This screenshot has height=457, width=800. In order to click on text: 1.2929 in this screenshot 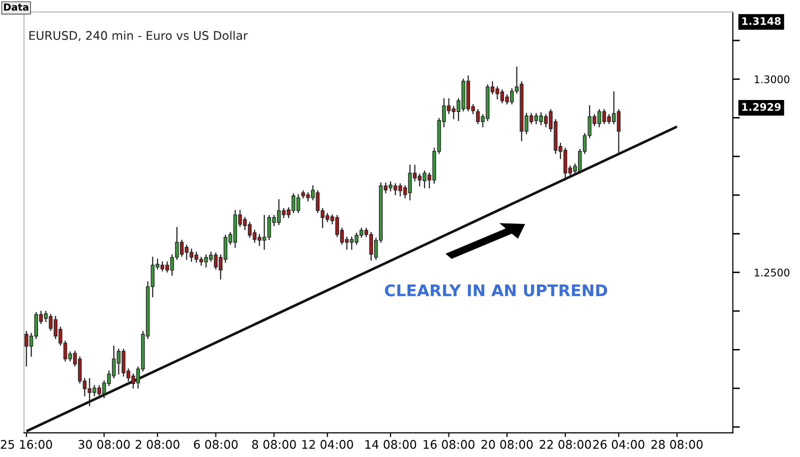, I will do `click(761, 106)`.